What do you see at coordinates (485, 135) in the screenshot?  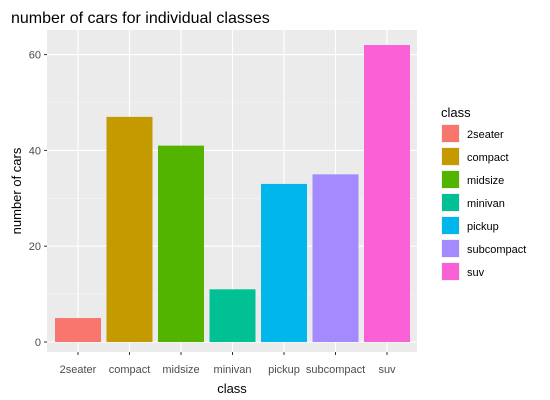 I see `legend-label: 2seater` at bounding box center [485, 135].